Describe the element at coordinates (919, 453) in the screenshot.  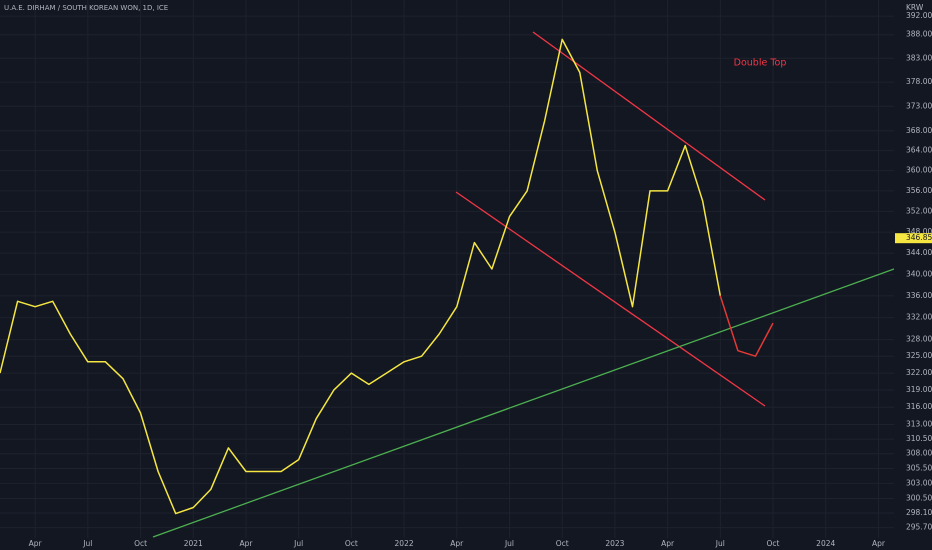
I see `y-tick-label: 308.00` at that location.